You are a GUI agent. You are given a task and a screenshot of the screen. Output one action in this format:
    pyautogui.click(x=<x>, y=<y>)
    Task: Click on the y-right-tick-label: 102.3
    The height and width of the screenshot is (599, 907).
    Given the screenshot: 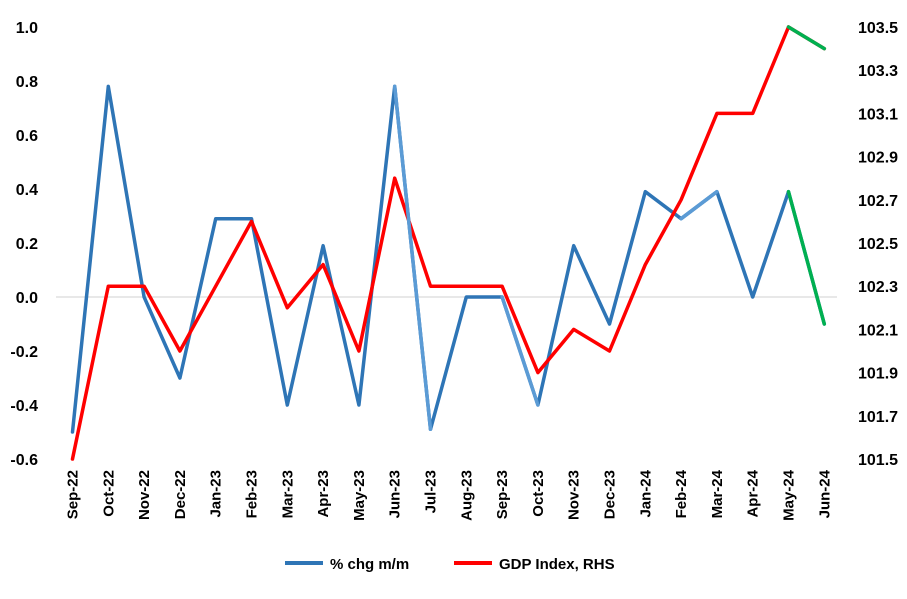 What is the action you would take?
    pyautogui.click(x=878, y=287)
    